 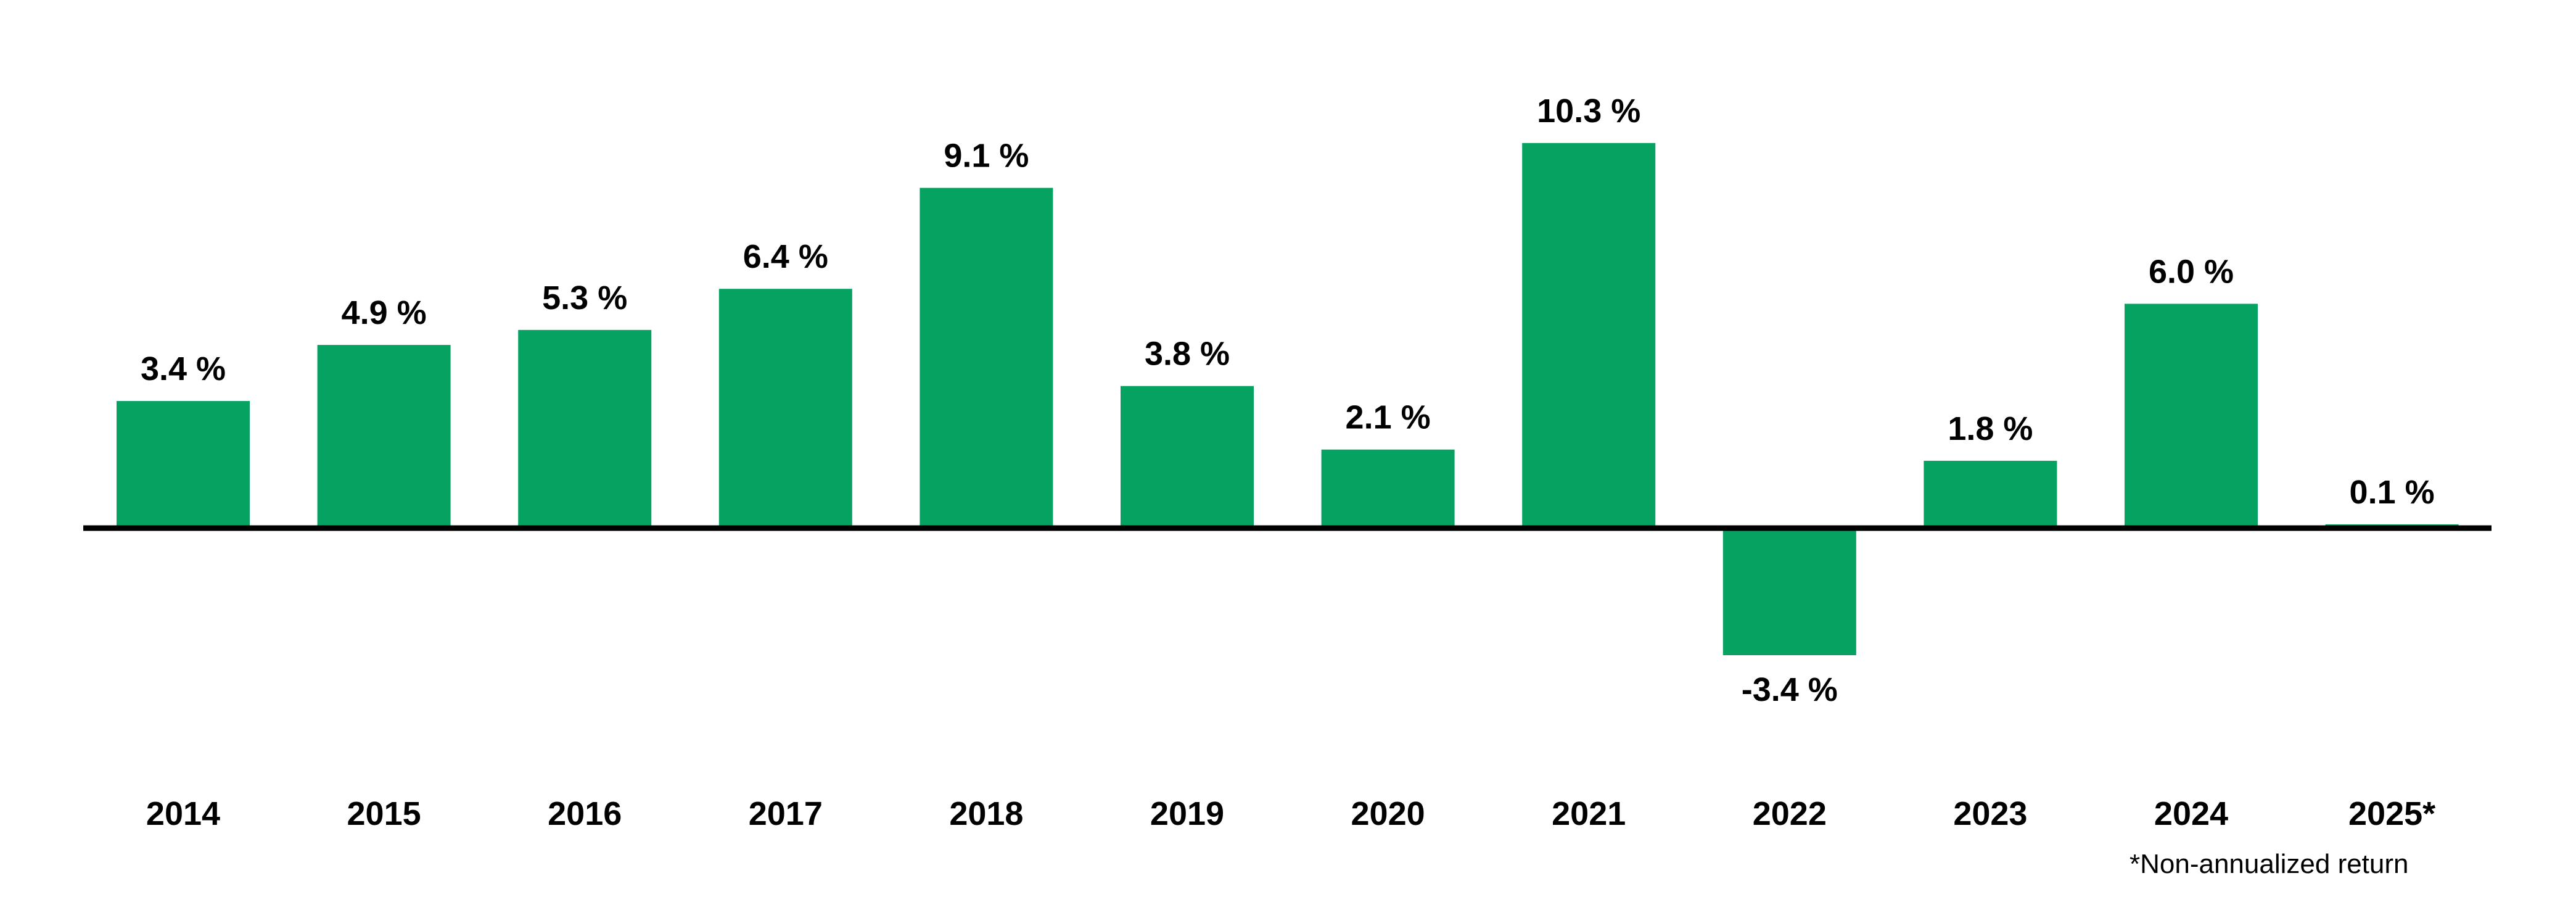 What do you see at coordinates (986, 157) in the screenshot?
I see `value-label-2018: 9.1 %` at bounding box center [986, 157].